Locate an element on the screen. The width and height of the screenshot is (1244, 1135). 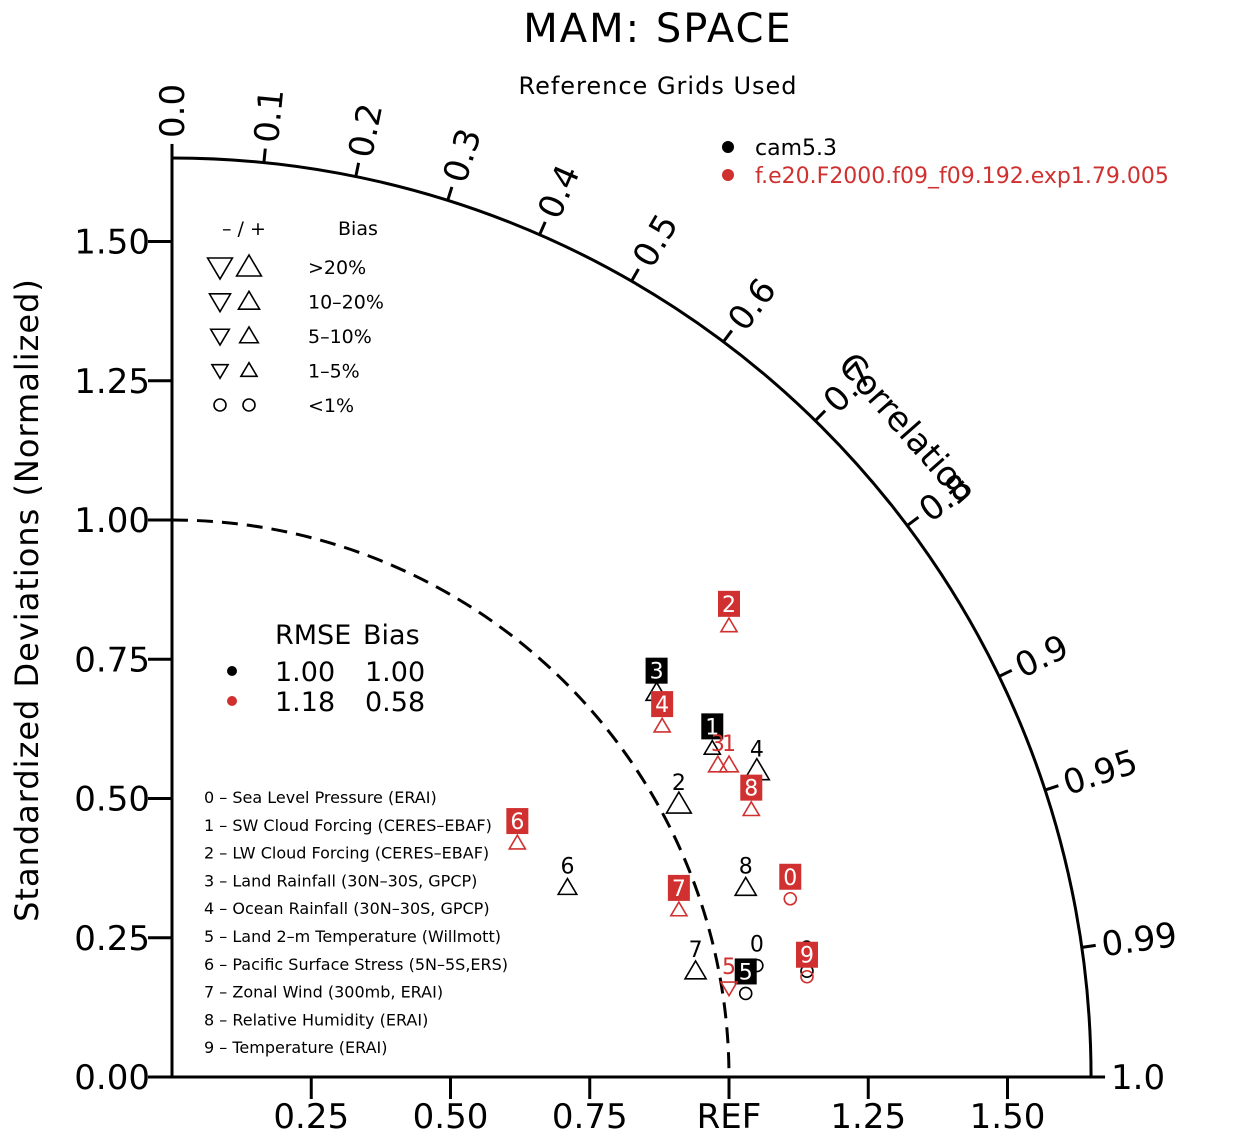
points-layer: 01234567890123456789 is located at coordinates (662, 795).